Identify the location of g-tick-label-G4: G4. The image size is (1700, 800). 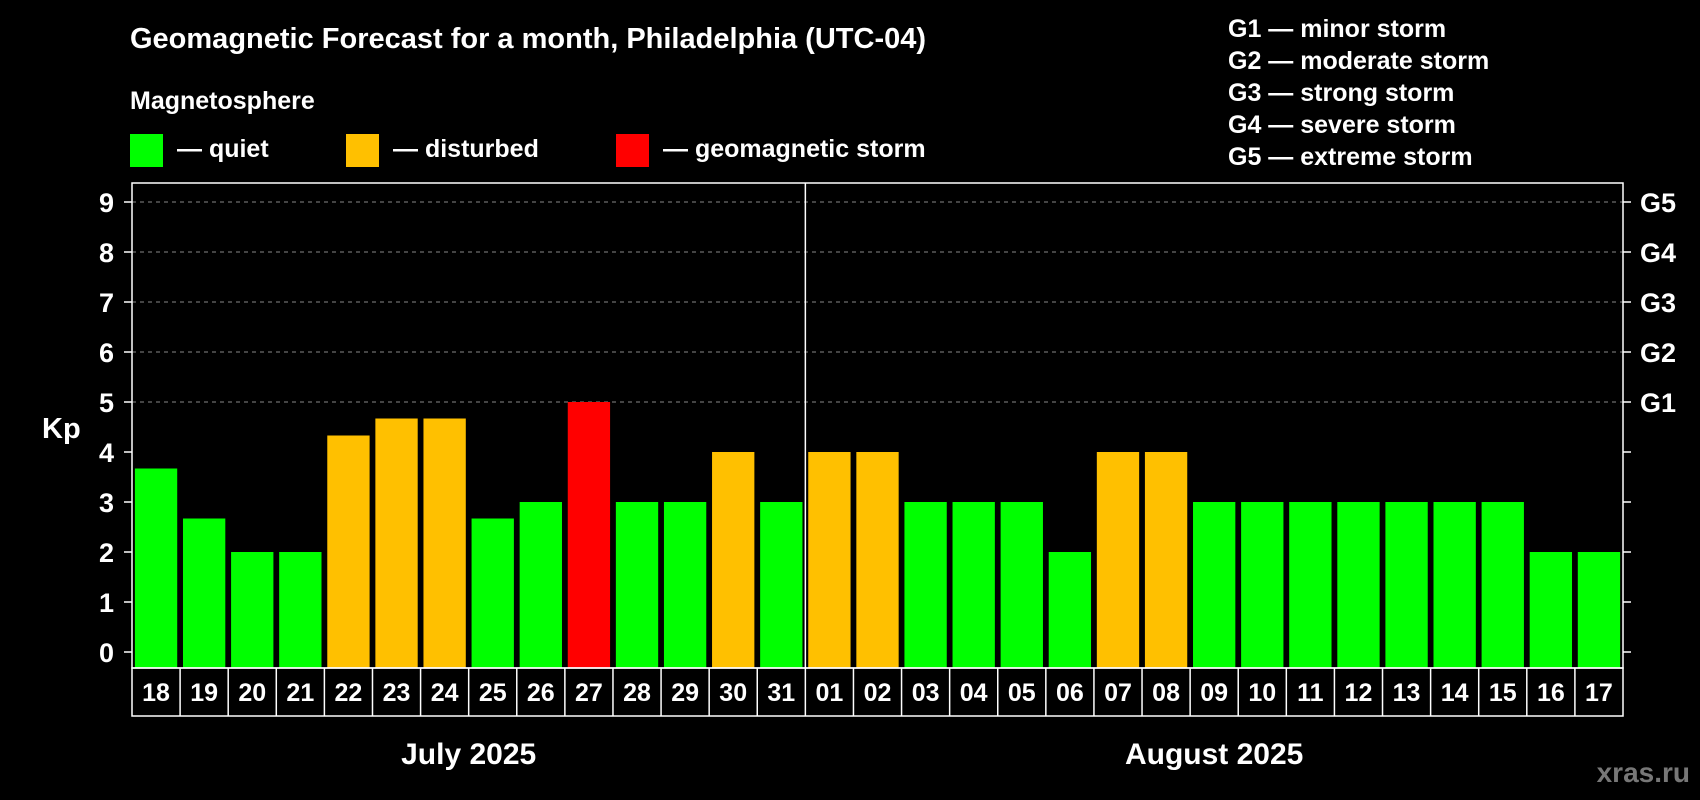
(1658, 253).